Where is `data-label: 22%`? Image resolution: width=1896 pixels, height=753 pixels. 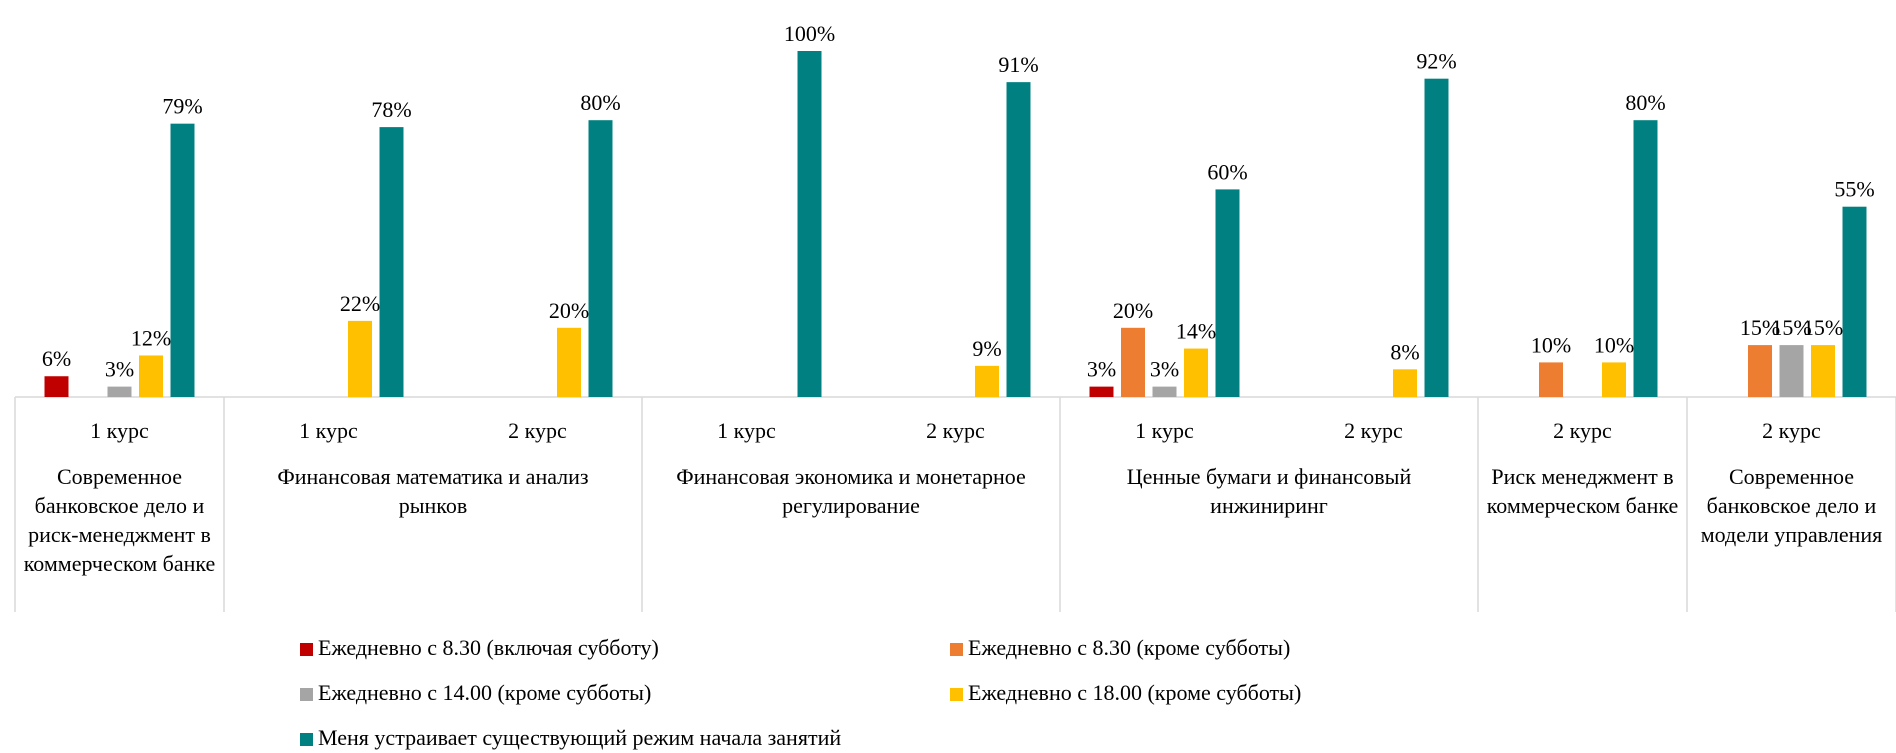
data-label: 22% is located at coordinates (360, 303).